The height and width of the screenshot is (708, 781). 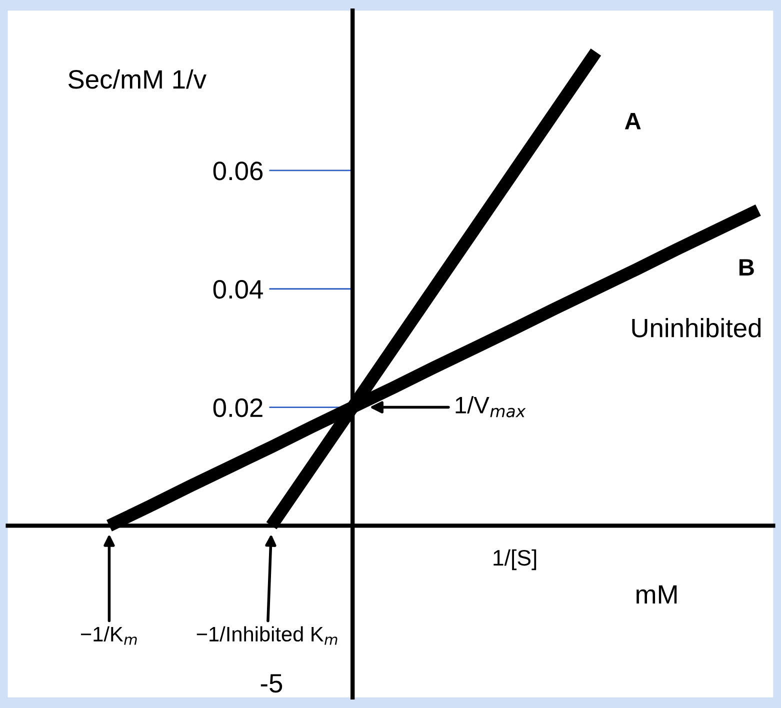 I want to click on annotation: mM, so click(x=656, y=594).